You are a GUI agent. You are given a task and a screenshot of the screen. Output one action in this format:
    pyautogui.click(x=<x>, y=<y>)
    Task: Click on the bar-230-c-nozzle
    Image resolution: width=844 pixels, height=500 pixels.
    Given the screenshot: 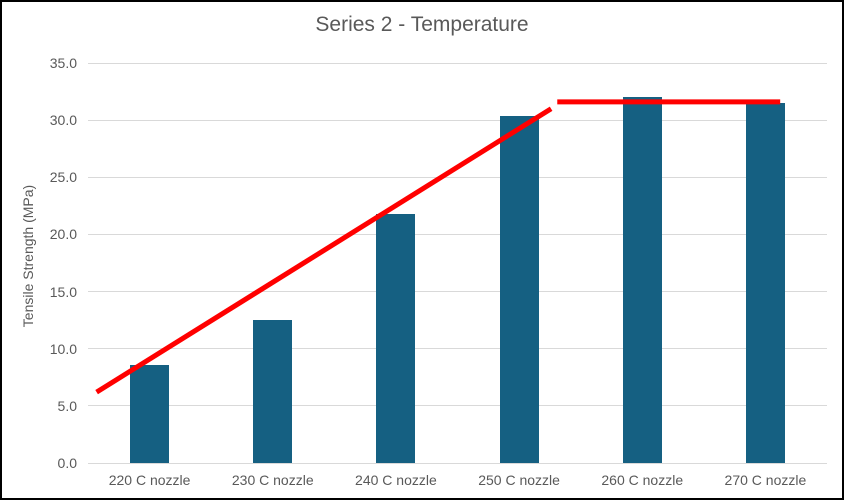 What is the action you would take?
    pyautogui.click(x=273, y=391)
    